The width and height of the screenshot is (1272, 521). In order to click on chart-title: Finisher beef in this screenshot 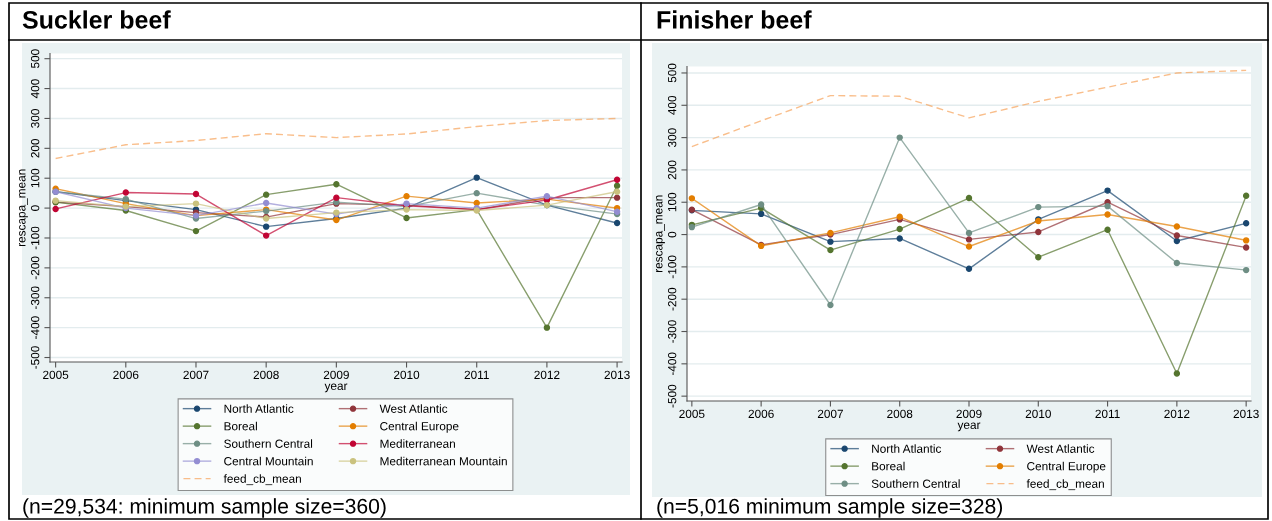, I will do `click(734, 19)`.